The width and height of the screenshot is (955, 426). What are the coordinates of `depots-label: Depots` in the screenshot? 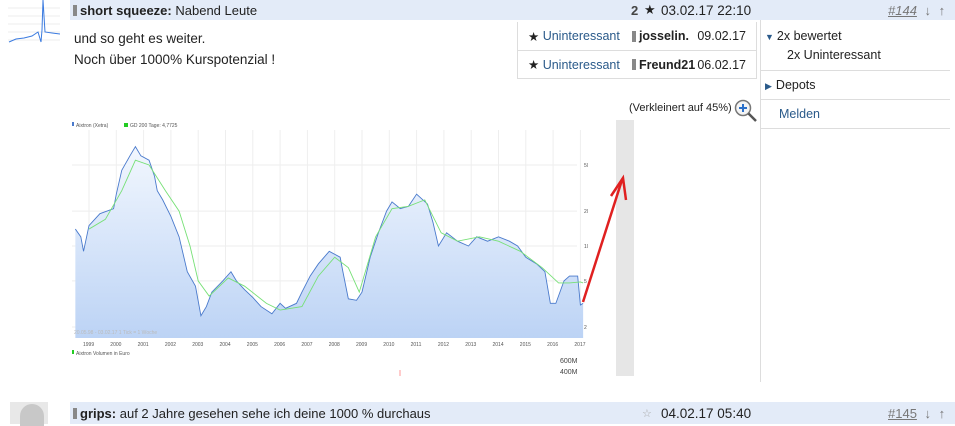 It's located at (795, 85).